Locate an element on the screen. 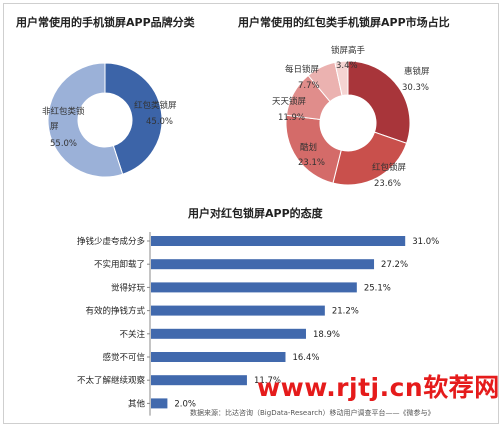  bar-value-label: 11.7% is located at coordinates (267, 381).